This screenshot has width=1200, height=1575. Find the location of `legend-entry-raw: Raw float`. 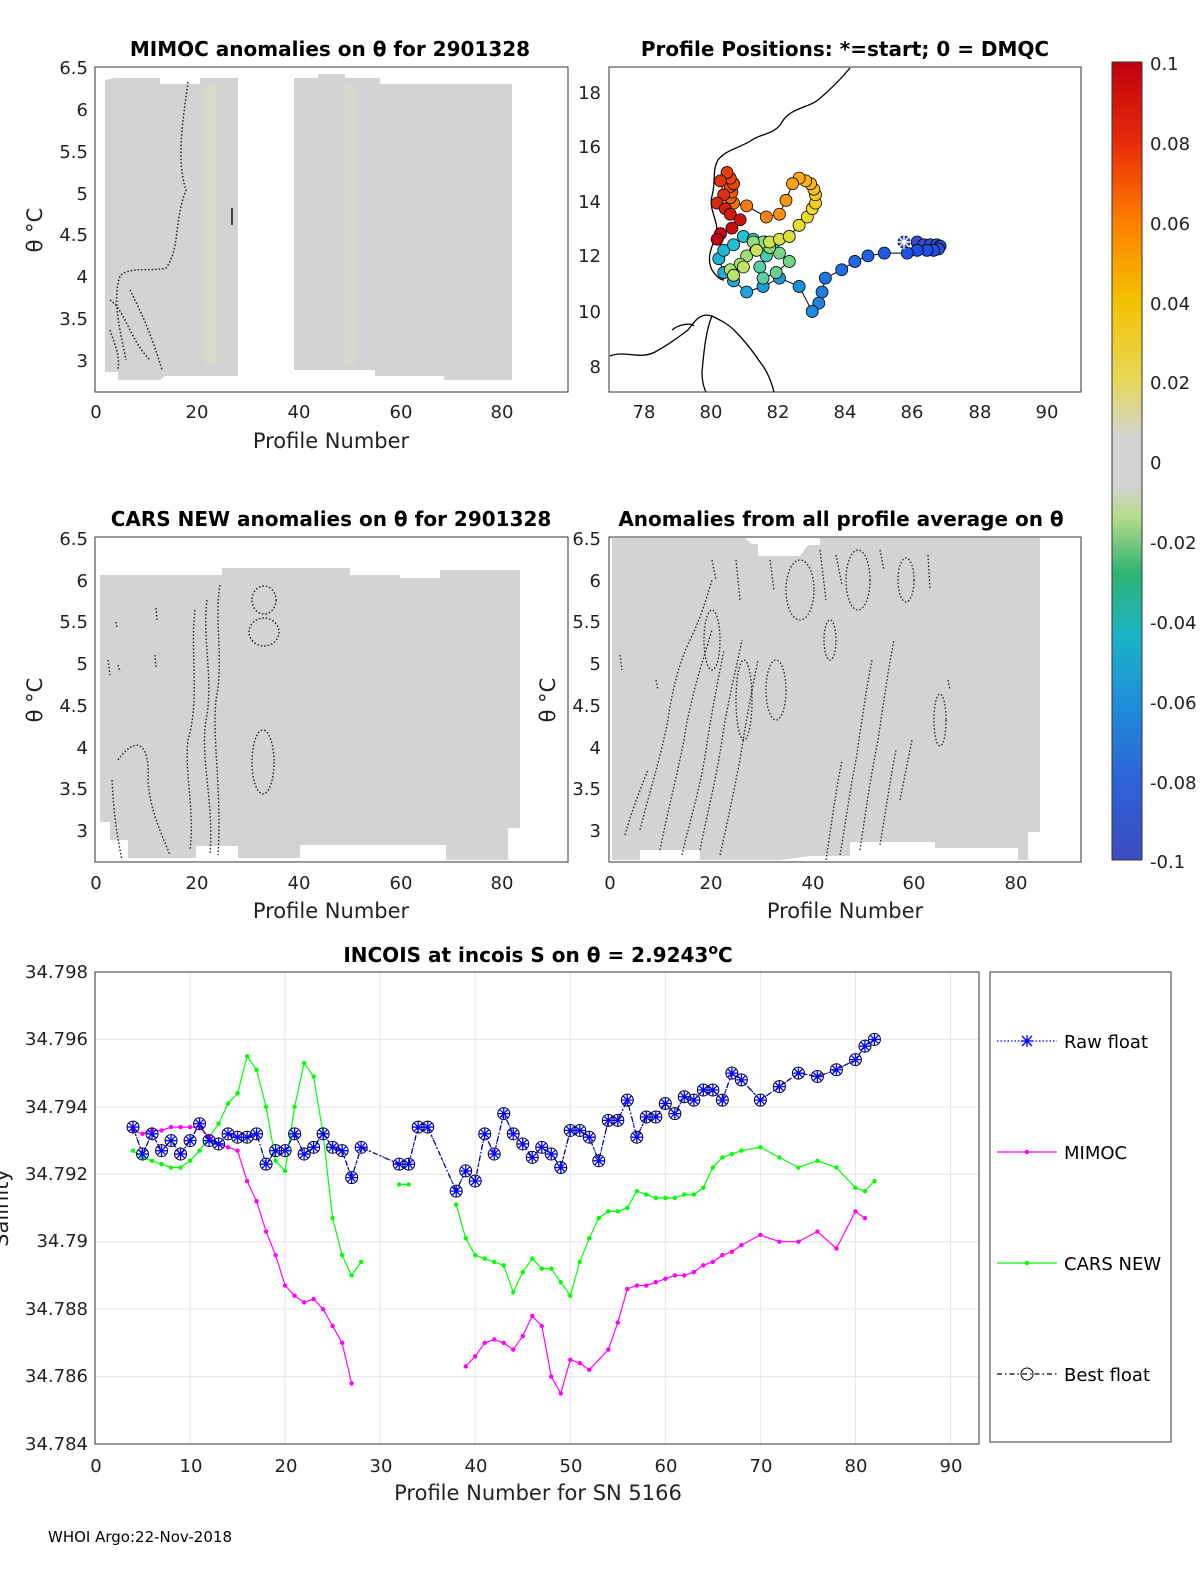

legend-entry-raw: Raw float is located at coordinates (1072, 1042).